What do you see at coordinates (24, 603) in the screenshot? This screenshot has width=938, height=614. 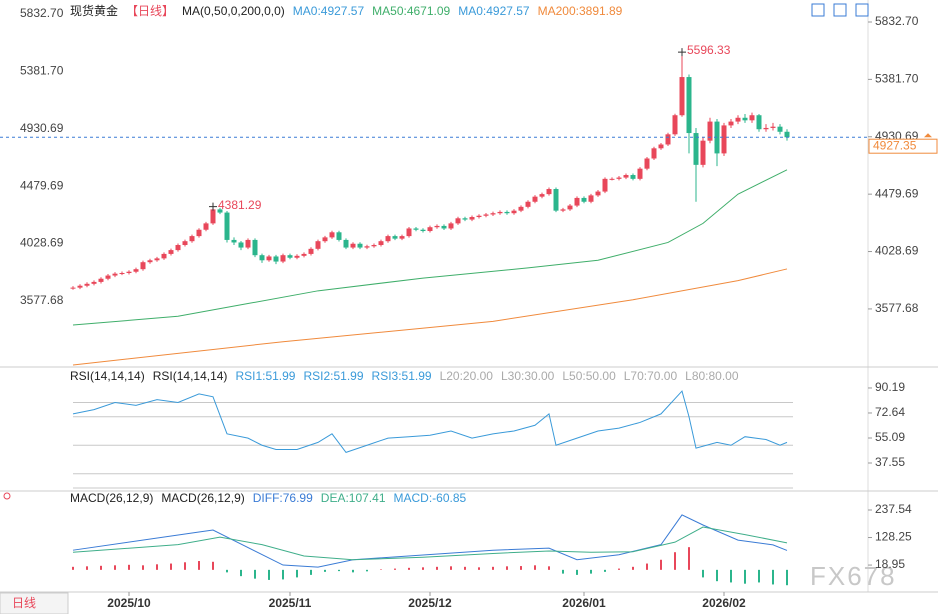 I see `tab-label: 日线` at bounding box center [24, 603].